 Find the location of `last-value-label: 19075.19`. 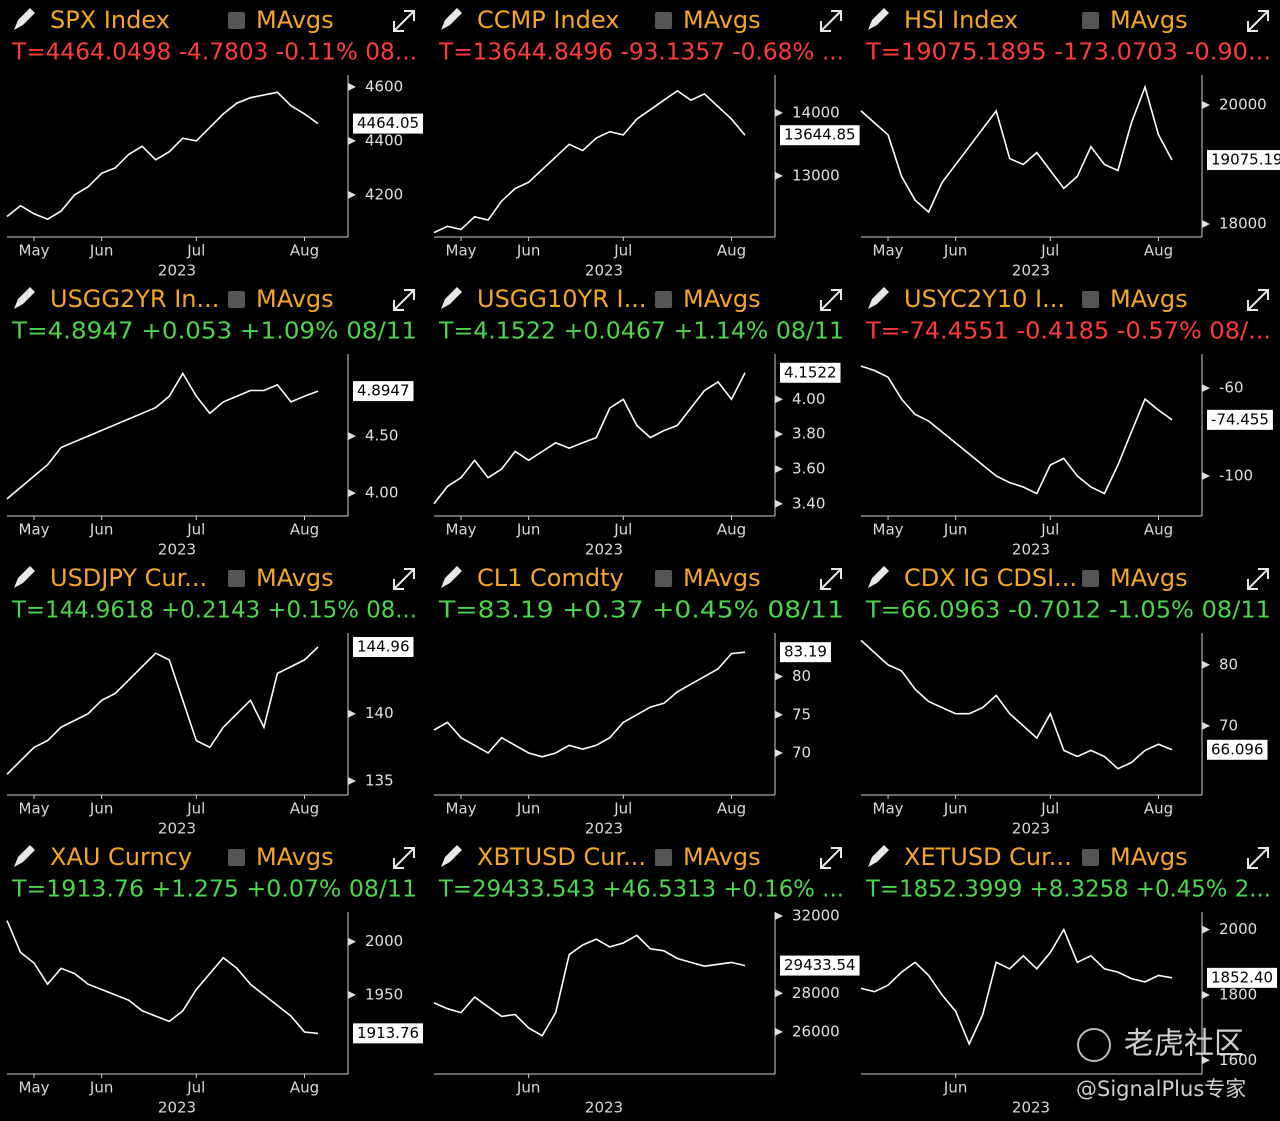

last-value-label: 19075.19 is located at coordinates (1245, 160).